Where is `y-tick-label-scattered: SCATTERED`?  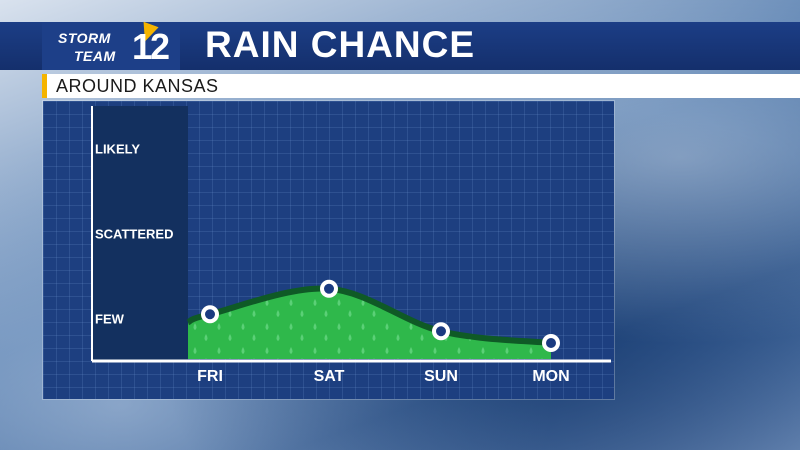
y-tick-label-scattered: SCATTERED is located at coordinates (134, 234).